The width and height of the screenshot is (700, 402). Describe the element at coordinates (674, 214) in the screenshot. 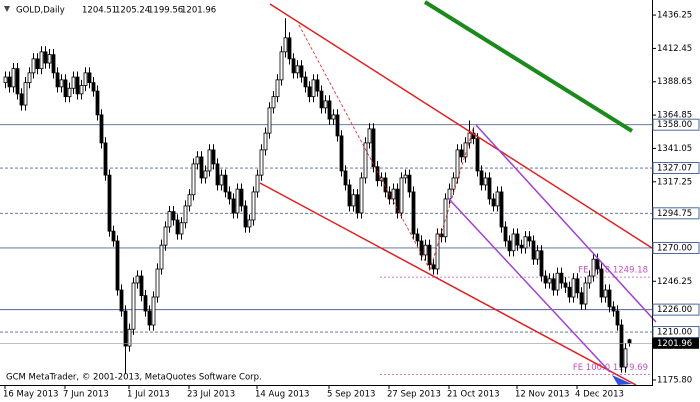

I see `level-label: 1294.75` at that location.